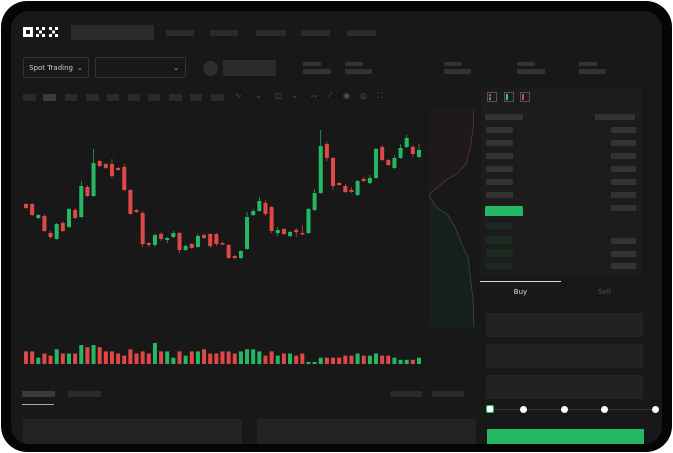 This screenshot has height=453, width=673. What do you see at coordinates (520, 292) in the screenshot?
I see `tab-buy: Buy` at bounding box center [520, 292].